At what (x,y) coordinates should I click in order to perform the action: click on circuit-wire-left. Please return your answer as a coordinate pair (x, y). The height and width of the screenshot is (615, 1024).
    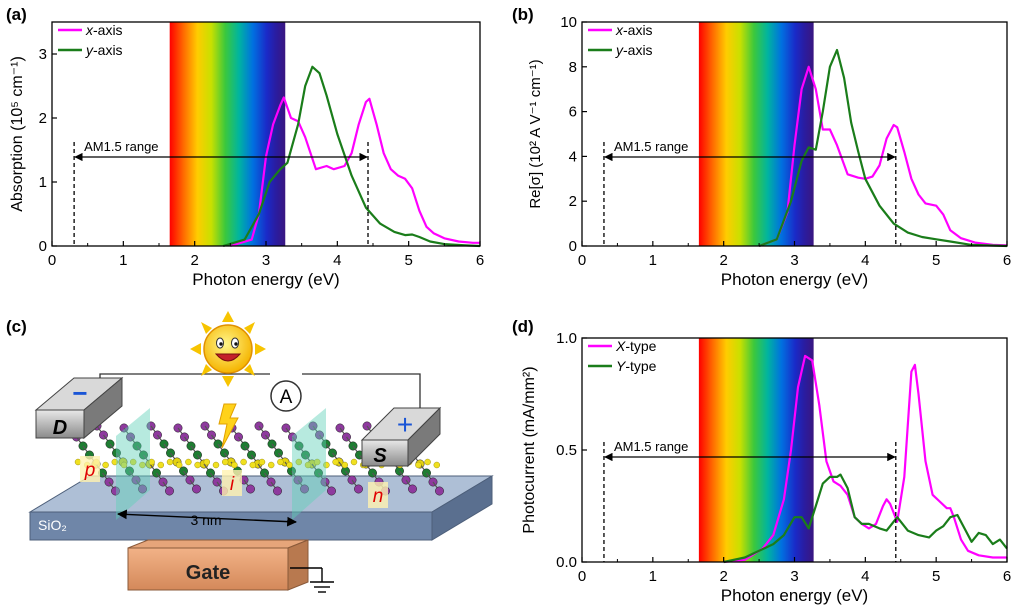
    Looking at the image, I should click on (184, 375).